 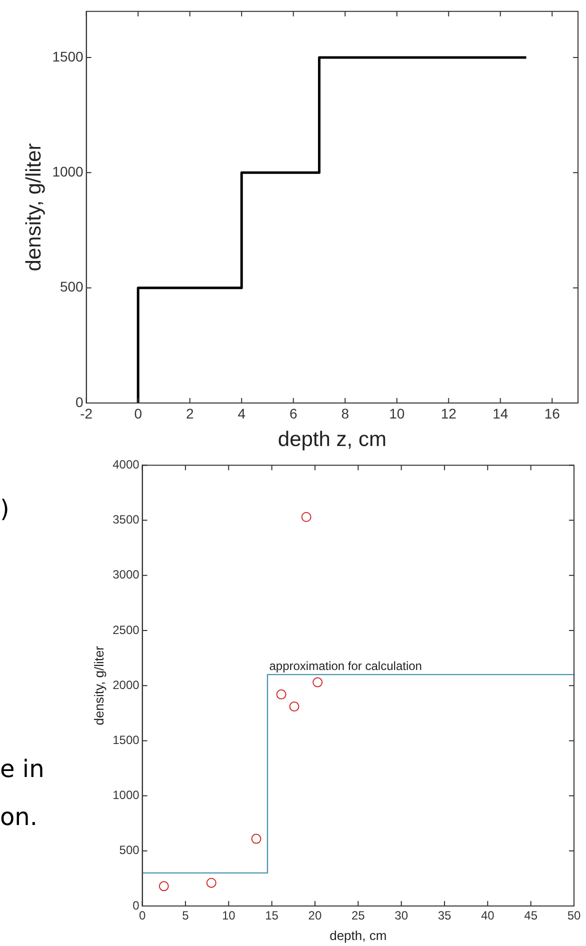 What do you see at coordinates (358, 935) in the screenshot?
I see `x-axis-title: depth, cm` at bounding box center [358, 935].